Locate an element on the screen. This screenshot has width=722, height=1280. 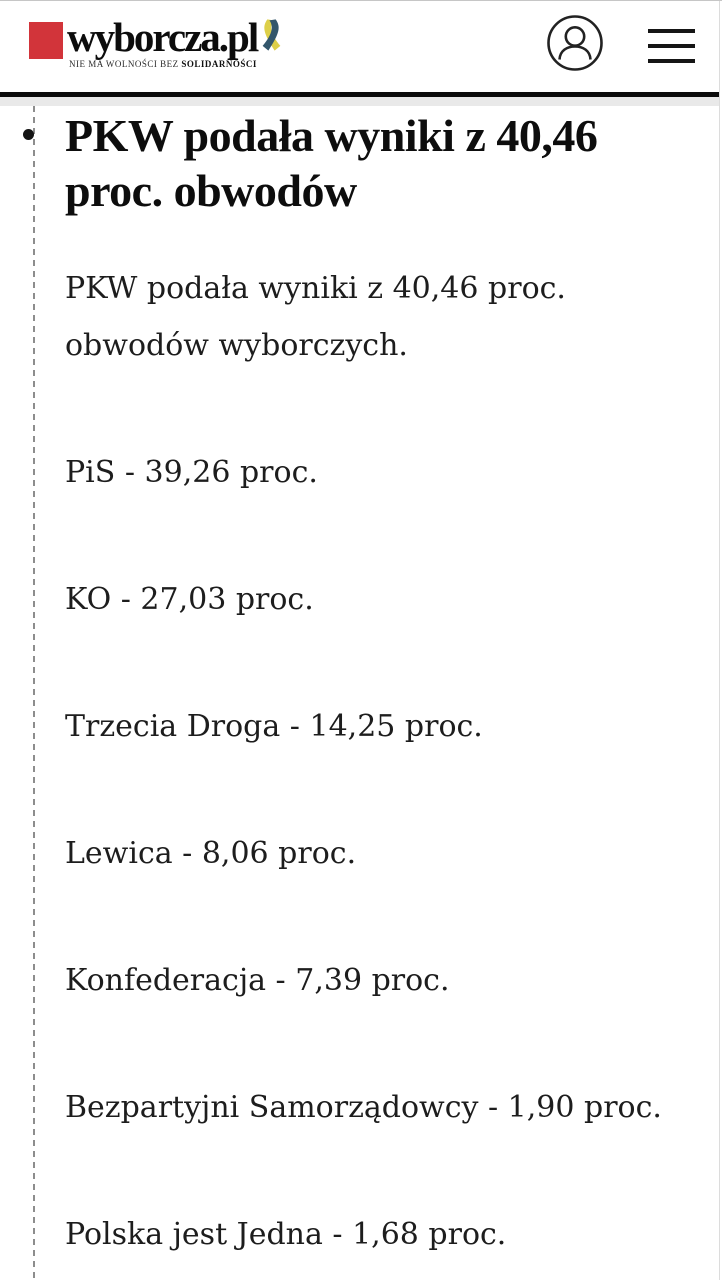
entry-paragraph: PiS - 39,26 proc. is located at coordinates (191, 472).